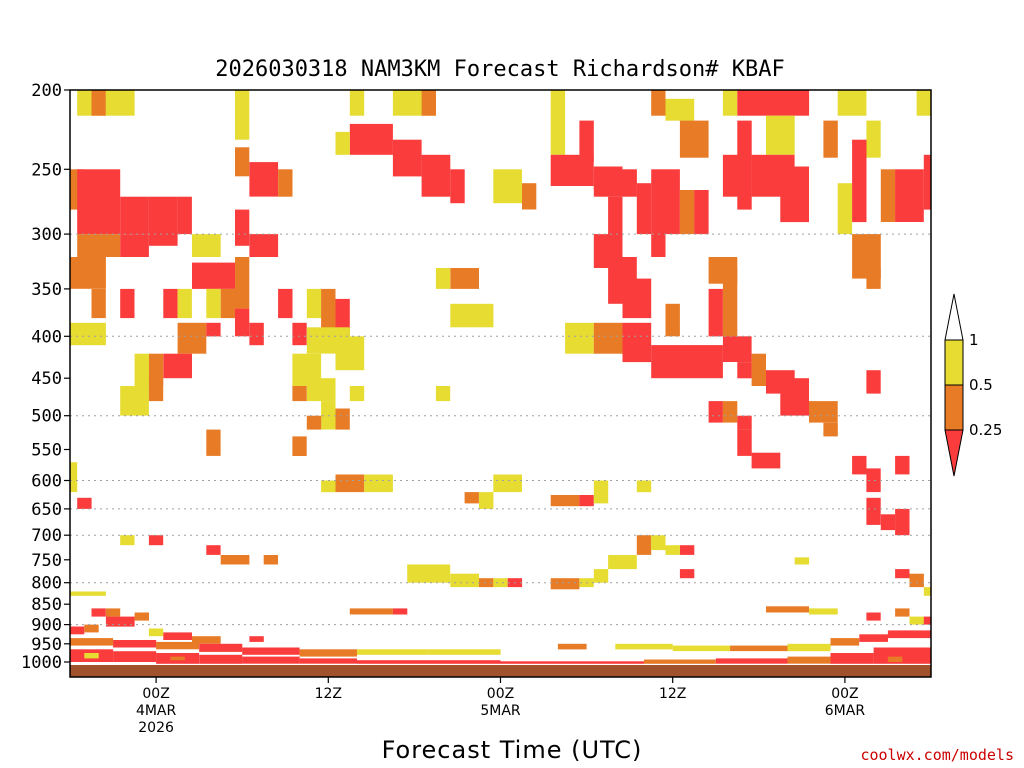  Describe the element at coordinates (46, 170) in the screenshot. I see `y-tick-label: 250` at that location.